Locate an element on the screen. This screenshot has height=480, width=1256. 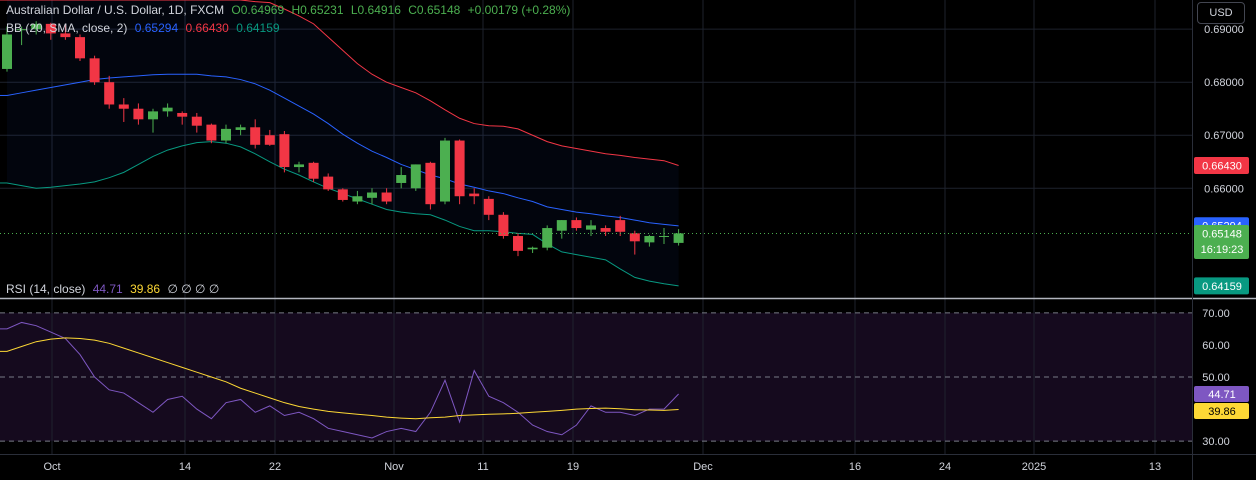
last-price-badge-countdown: 16:19:23 is located at coordinates (1222, 250).